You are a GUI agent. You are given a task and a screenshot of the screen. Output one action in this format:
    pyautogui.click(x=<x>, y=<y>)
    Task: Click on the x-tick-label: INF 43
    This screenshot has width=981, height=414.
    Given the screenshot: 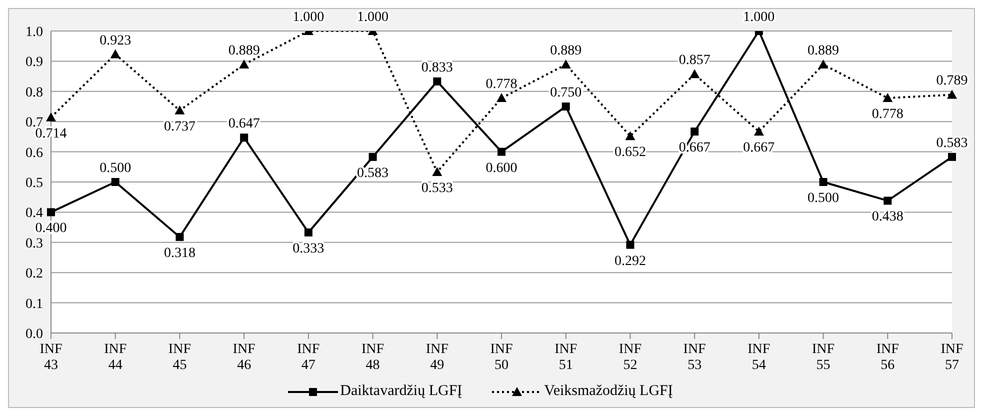 What is the action you would take?
    pyautogui.click(x=51, y=357)
    